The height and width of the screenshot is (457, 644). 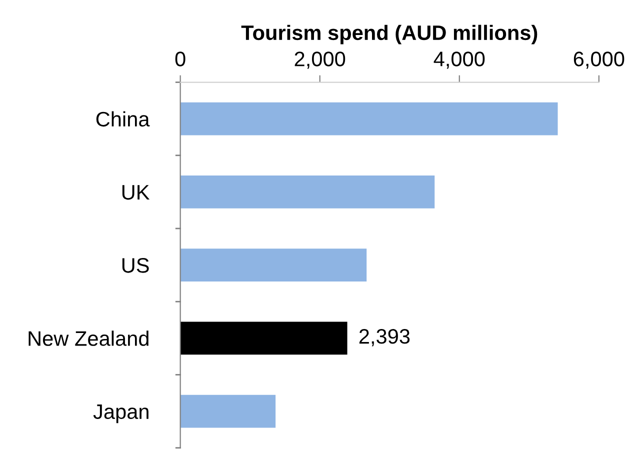 I want to click on x-axis-title: Tourism spend (AUD millions), so click(x=389, y=34).